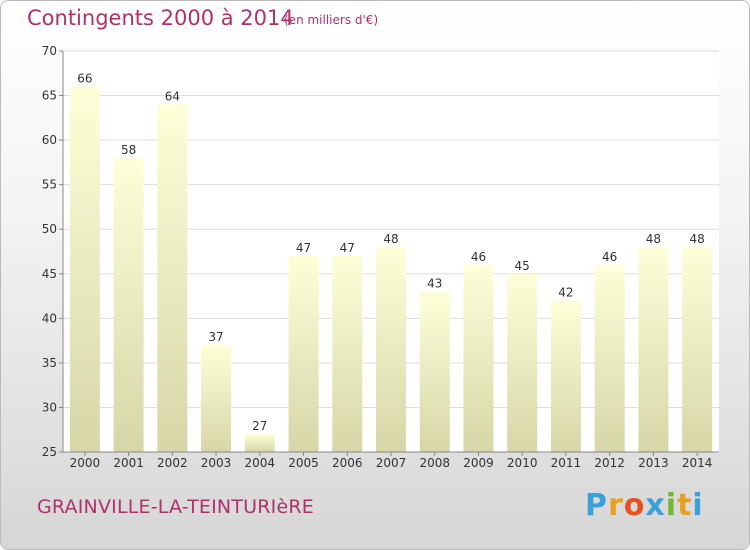 This screenshot has width=750, height=550. I want to click on data-label-2007: 48, so click(390, 239).